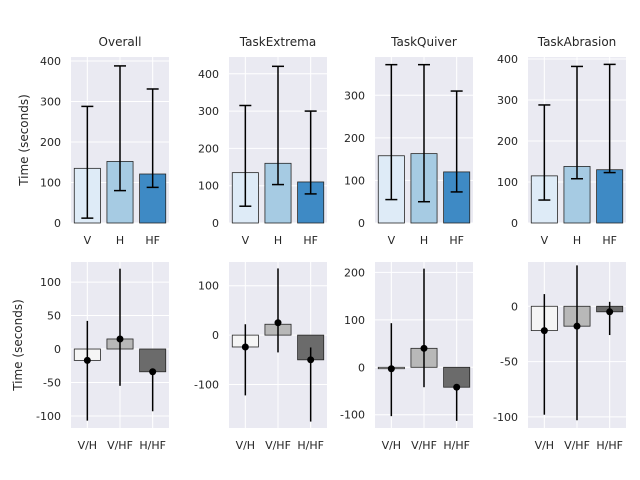 The height and width of the screenshot is (480, 640). Describe the element at coordinates (120, 42) in the screenshot. I see `subplot-title: Overall` at that location.